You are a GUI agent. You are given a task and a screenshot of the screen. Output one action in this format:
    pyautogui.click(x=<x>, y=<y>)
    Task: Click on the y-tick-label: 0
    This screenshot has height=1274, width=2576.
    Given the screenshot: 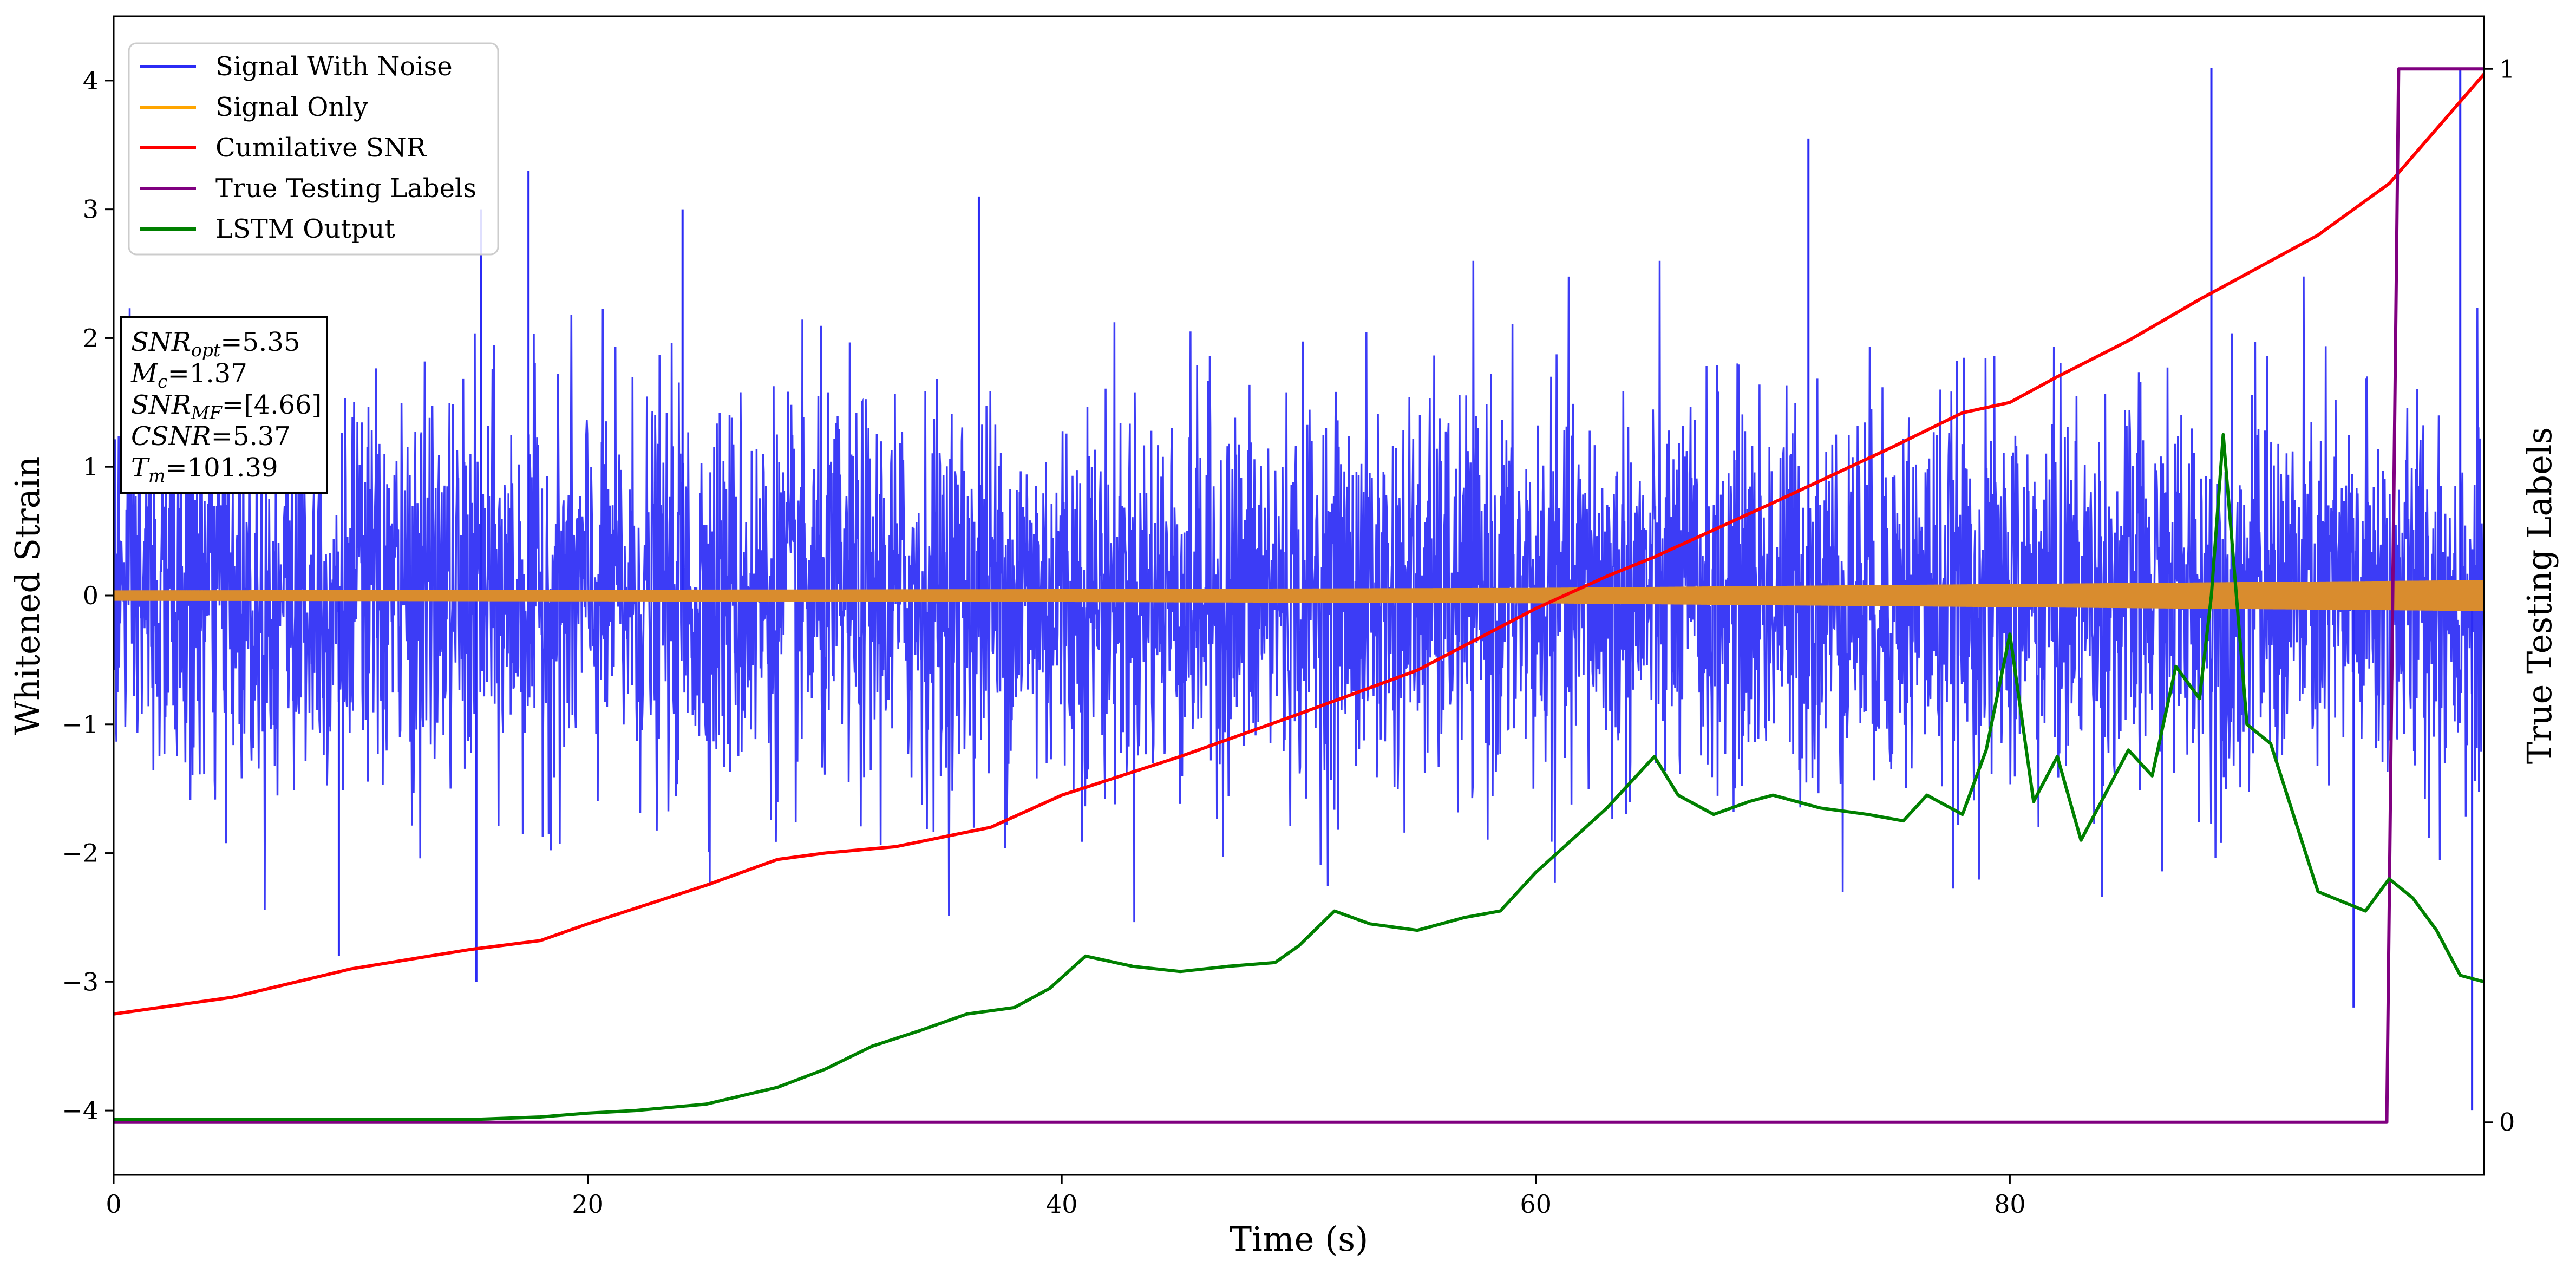 What is the action you would take?
    pyautogui.click(x=91, y=595)
    